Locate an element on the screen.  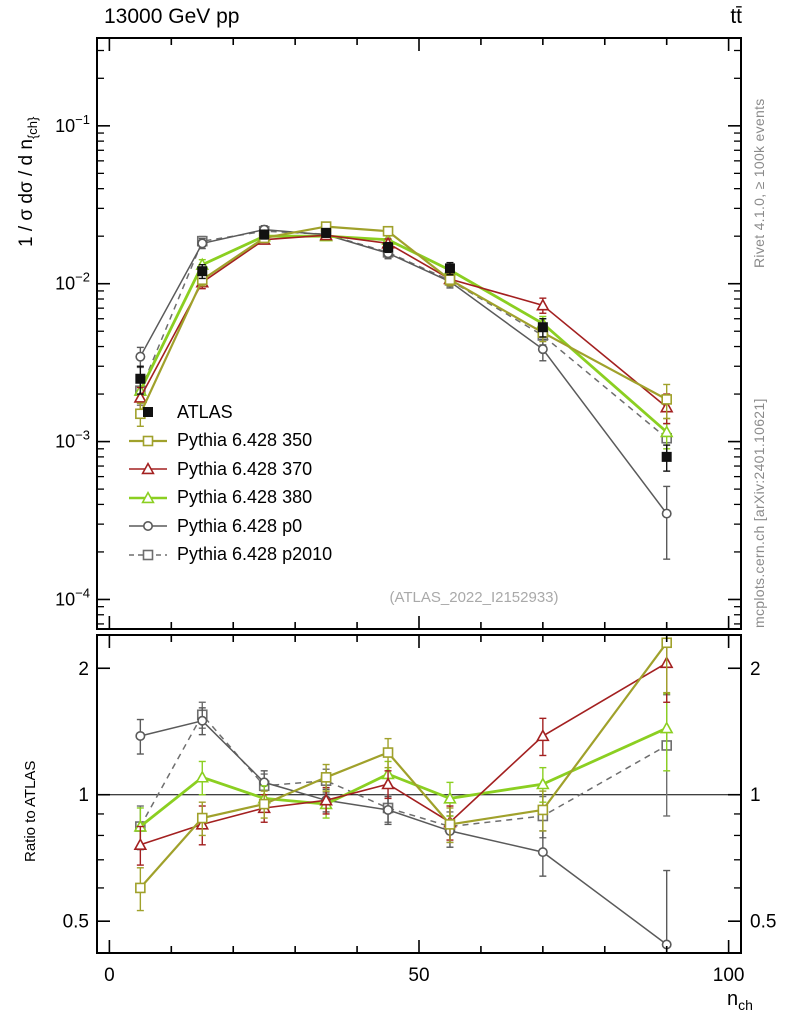
legend-label: Pythia 6.428 370 is located at coordinates (245, 468).